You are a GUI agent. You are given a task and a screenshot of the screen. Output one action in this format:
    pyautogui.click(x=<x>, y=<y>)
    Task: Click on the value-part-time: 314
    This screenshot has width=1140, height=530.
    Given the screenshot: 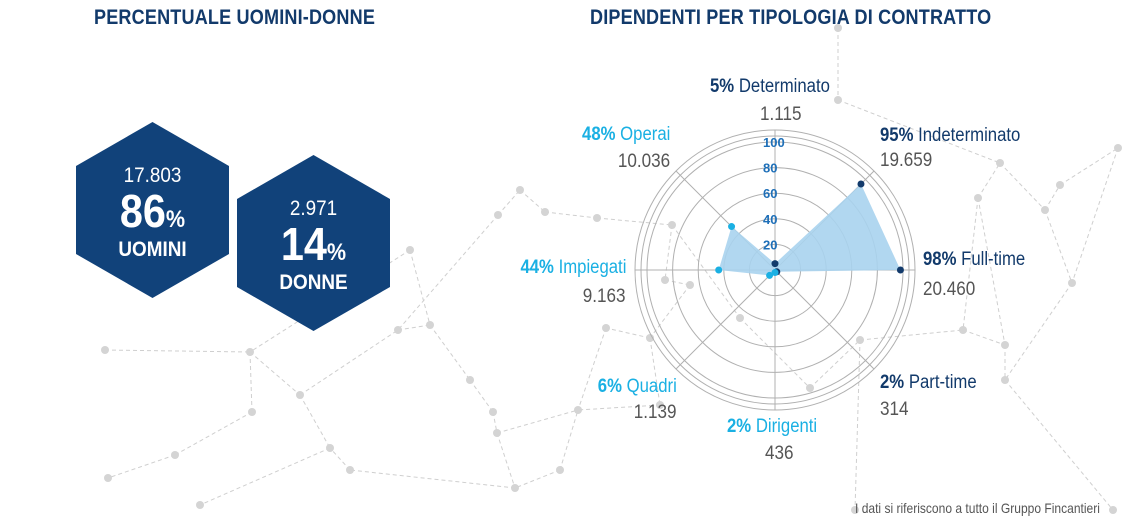 What is the action you would take?
    pyautogui.click(x=894, y=409)
    